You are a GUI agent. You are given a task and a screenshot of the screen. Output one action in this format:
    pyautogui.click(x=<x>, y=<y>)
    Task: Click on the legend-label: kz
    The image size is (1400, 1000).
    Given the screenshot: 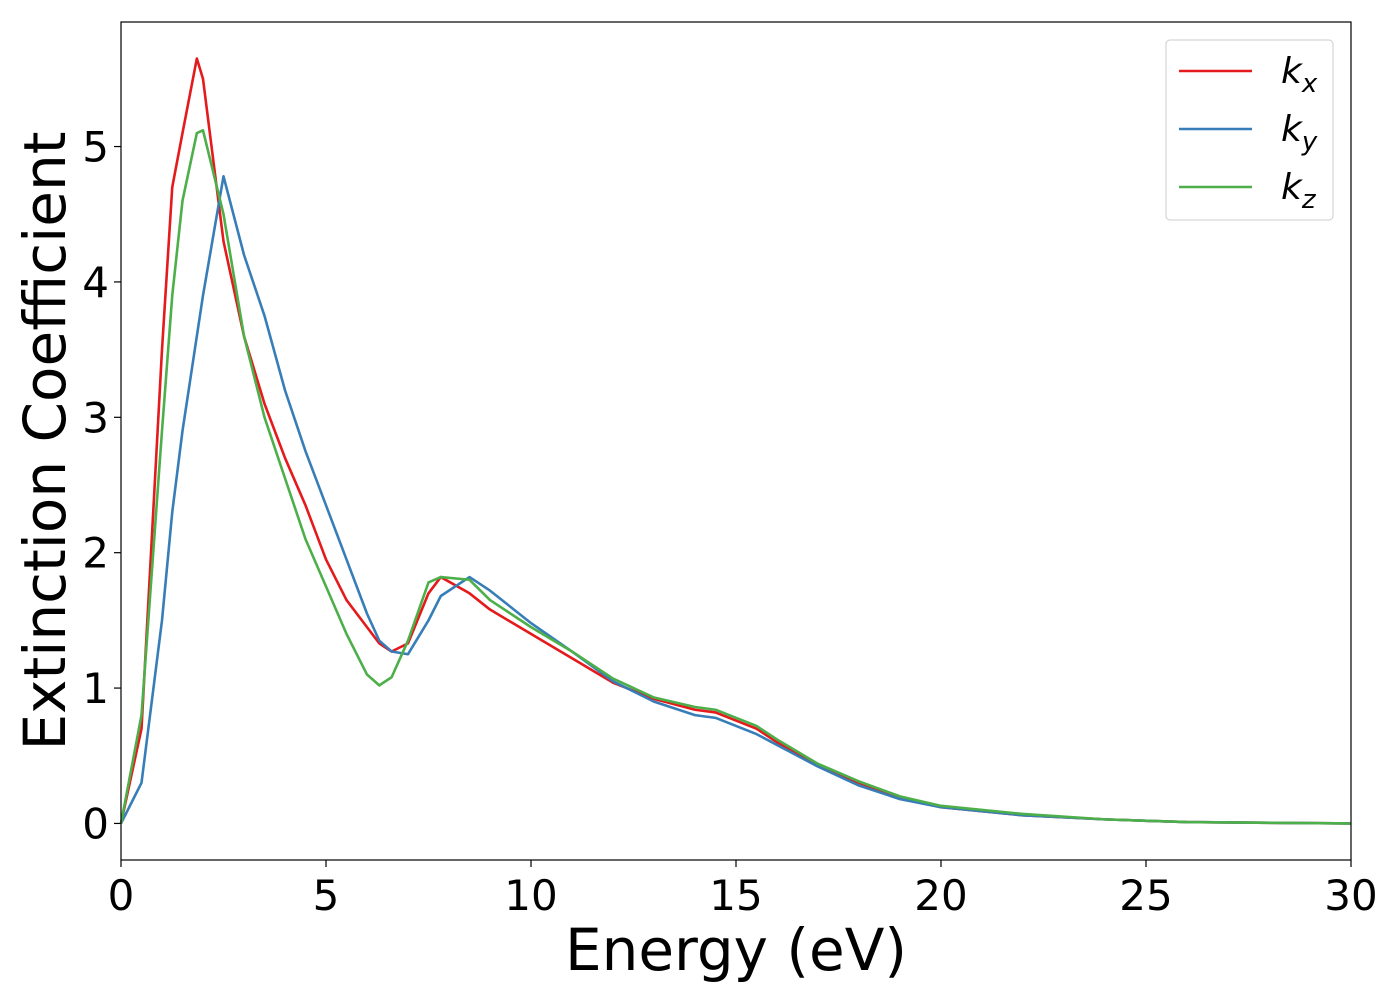 What is the action you would take?
    pyautogui.click(x=1299, y=191)
    